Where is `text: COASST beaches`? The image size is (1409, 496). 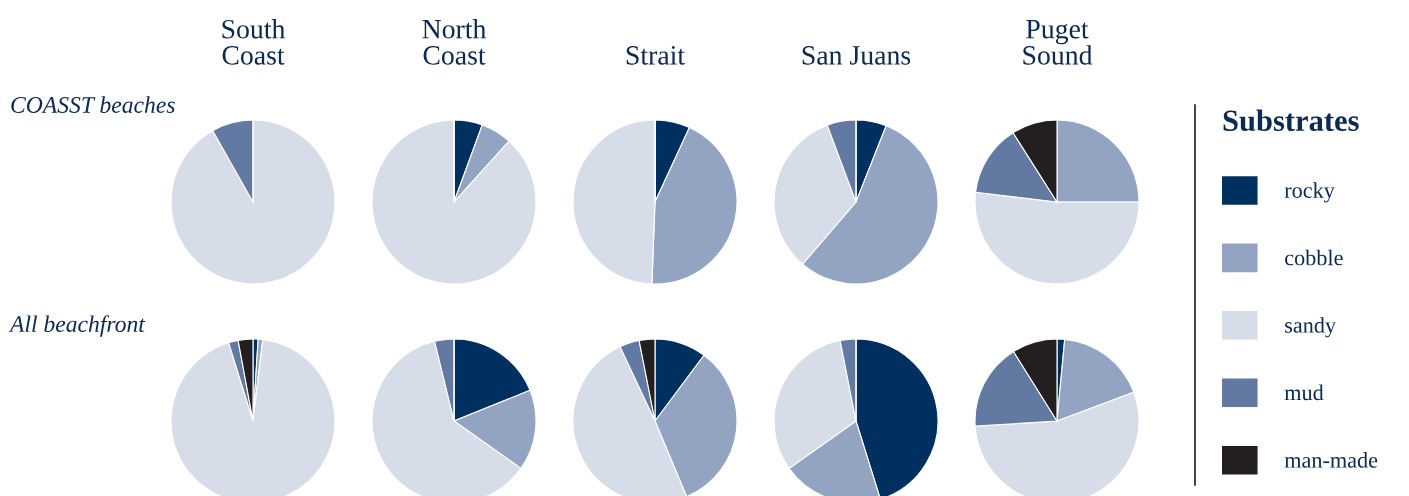 text: COASST beaches is located at coordinates (93, 104).